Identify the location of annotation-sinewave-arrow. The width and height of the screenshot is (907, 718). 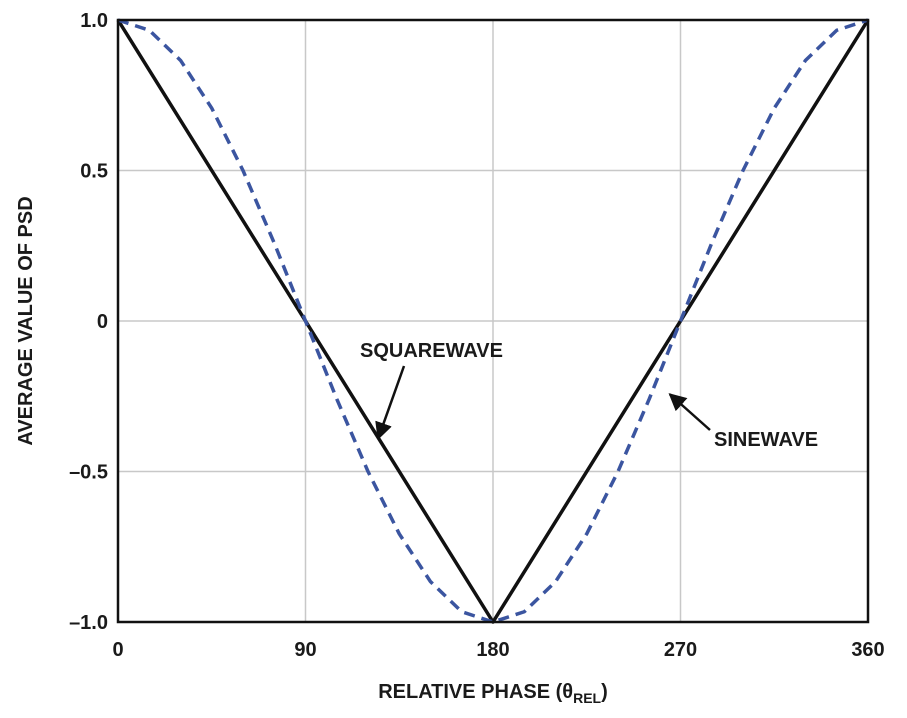
(689, 412).